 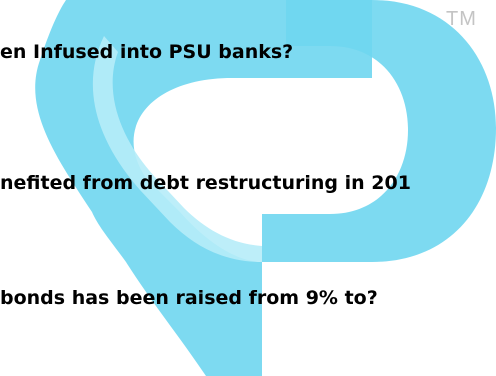 I want to click on trademark-symbol: TM, so click(x=461, y=19).